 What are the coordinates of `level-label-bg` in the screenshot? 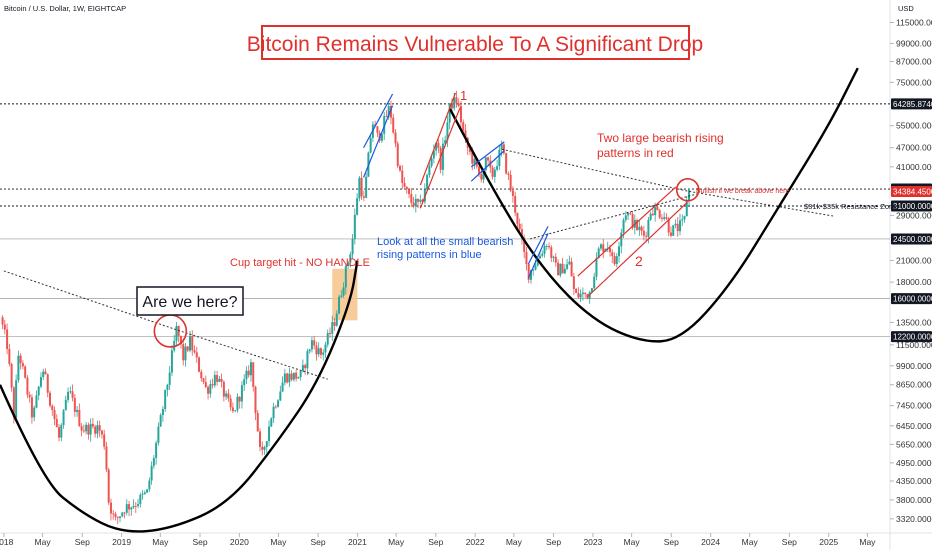 It's located at (911, 299).